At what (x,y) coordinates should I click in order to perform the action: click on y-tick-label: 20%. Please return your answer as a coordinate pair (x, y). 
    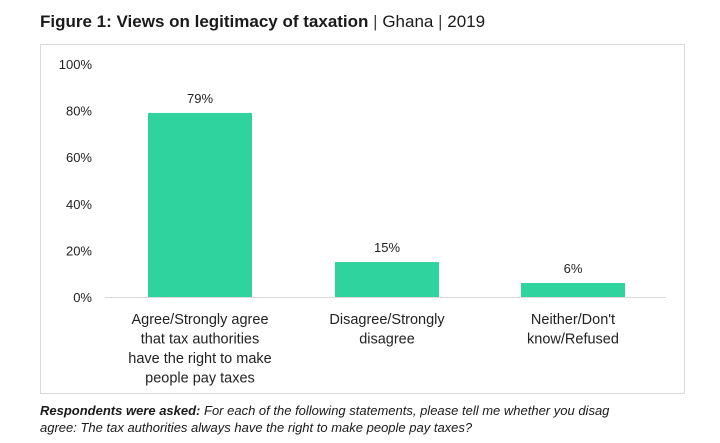
    Looking at the image, I should click on (79, 250).